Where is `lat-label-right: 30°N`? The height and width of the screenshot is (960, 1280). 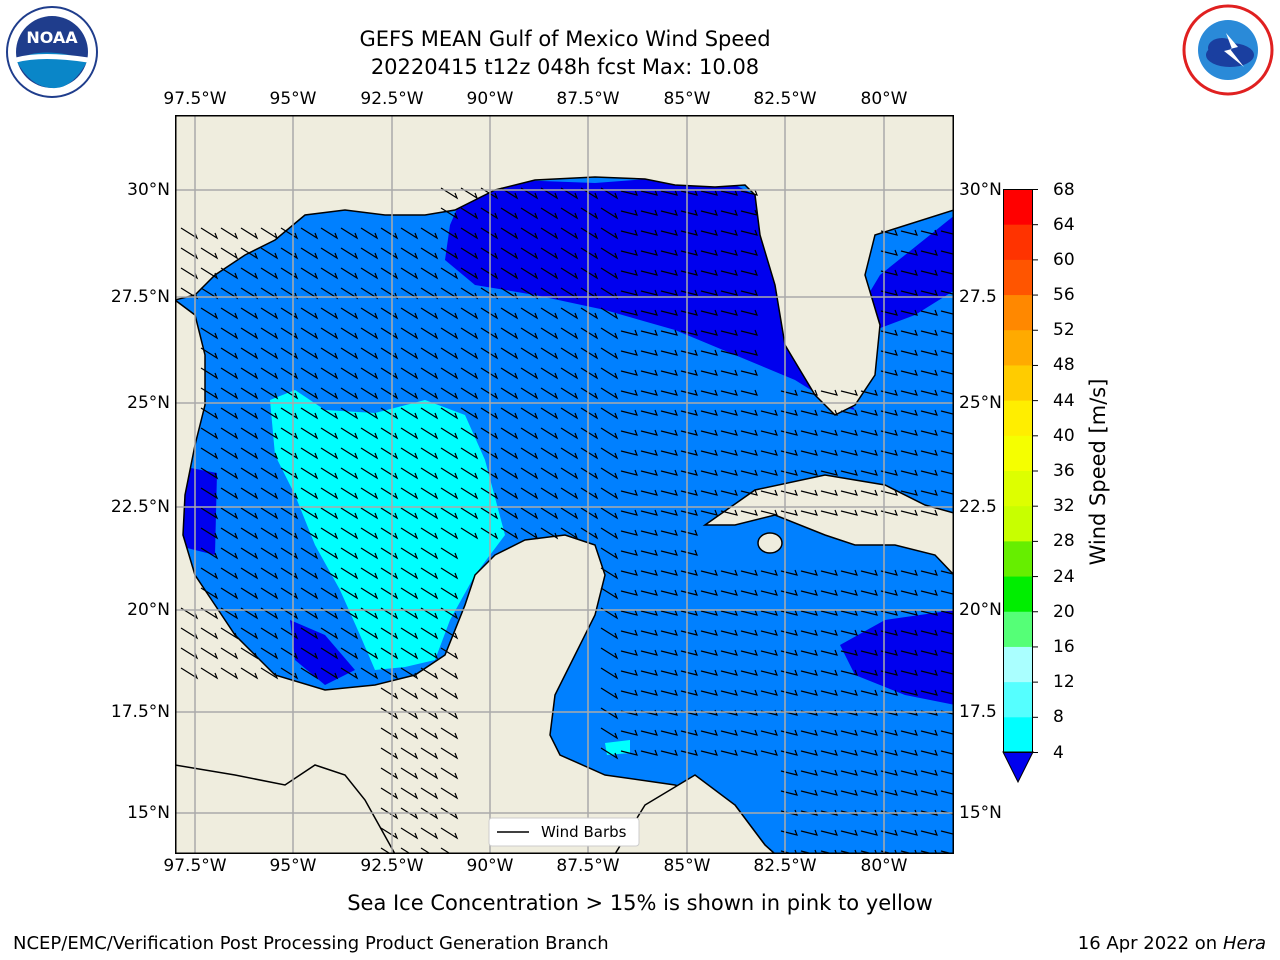
lat-label-right: 30°N is located at coordinates (980, 190).